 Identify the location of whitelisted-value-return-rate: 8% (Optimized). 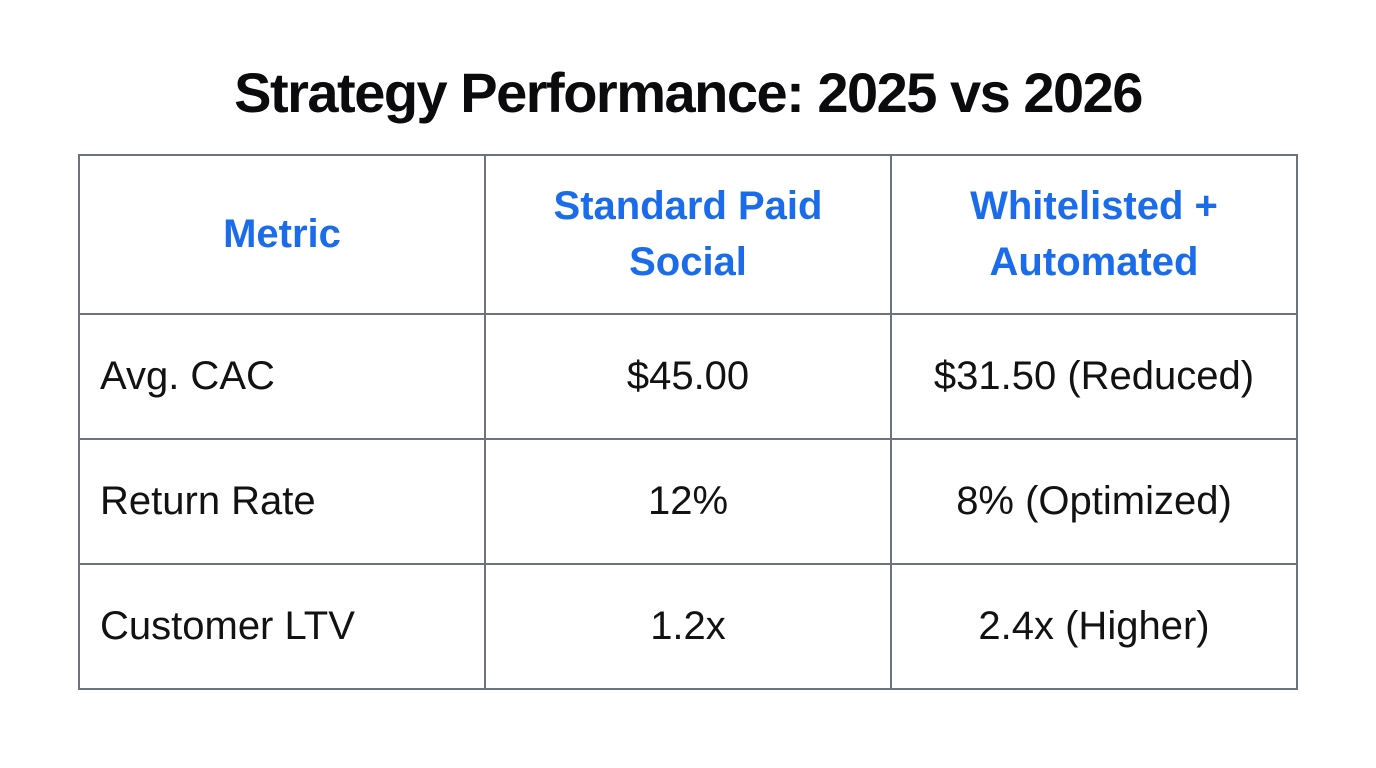
(1094, 501).